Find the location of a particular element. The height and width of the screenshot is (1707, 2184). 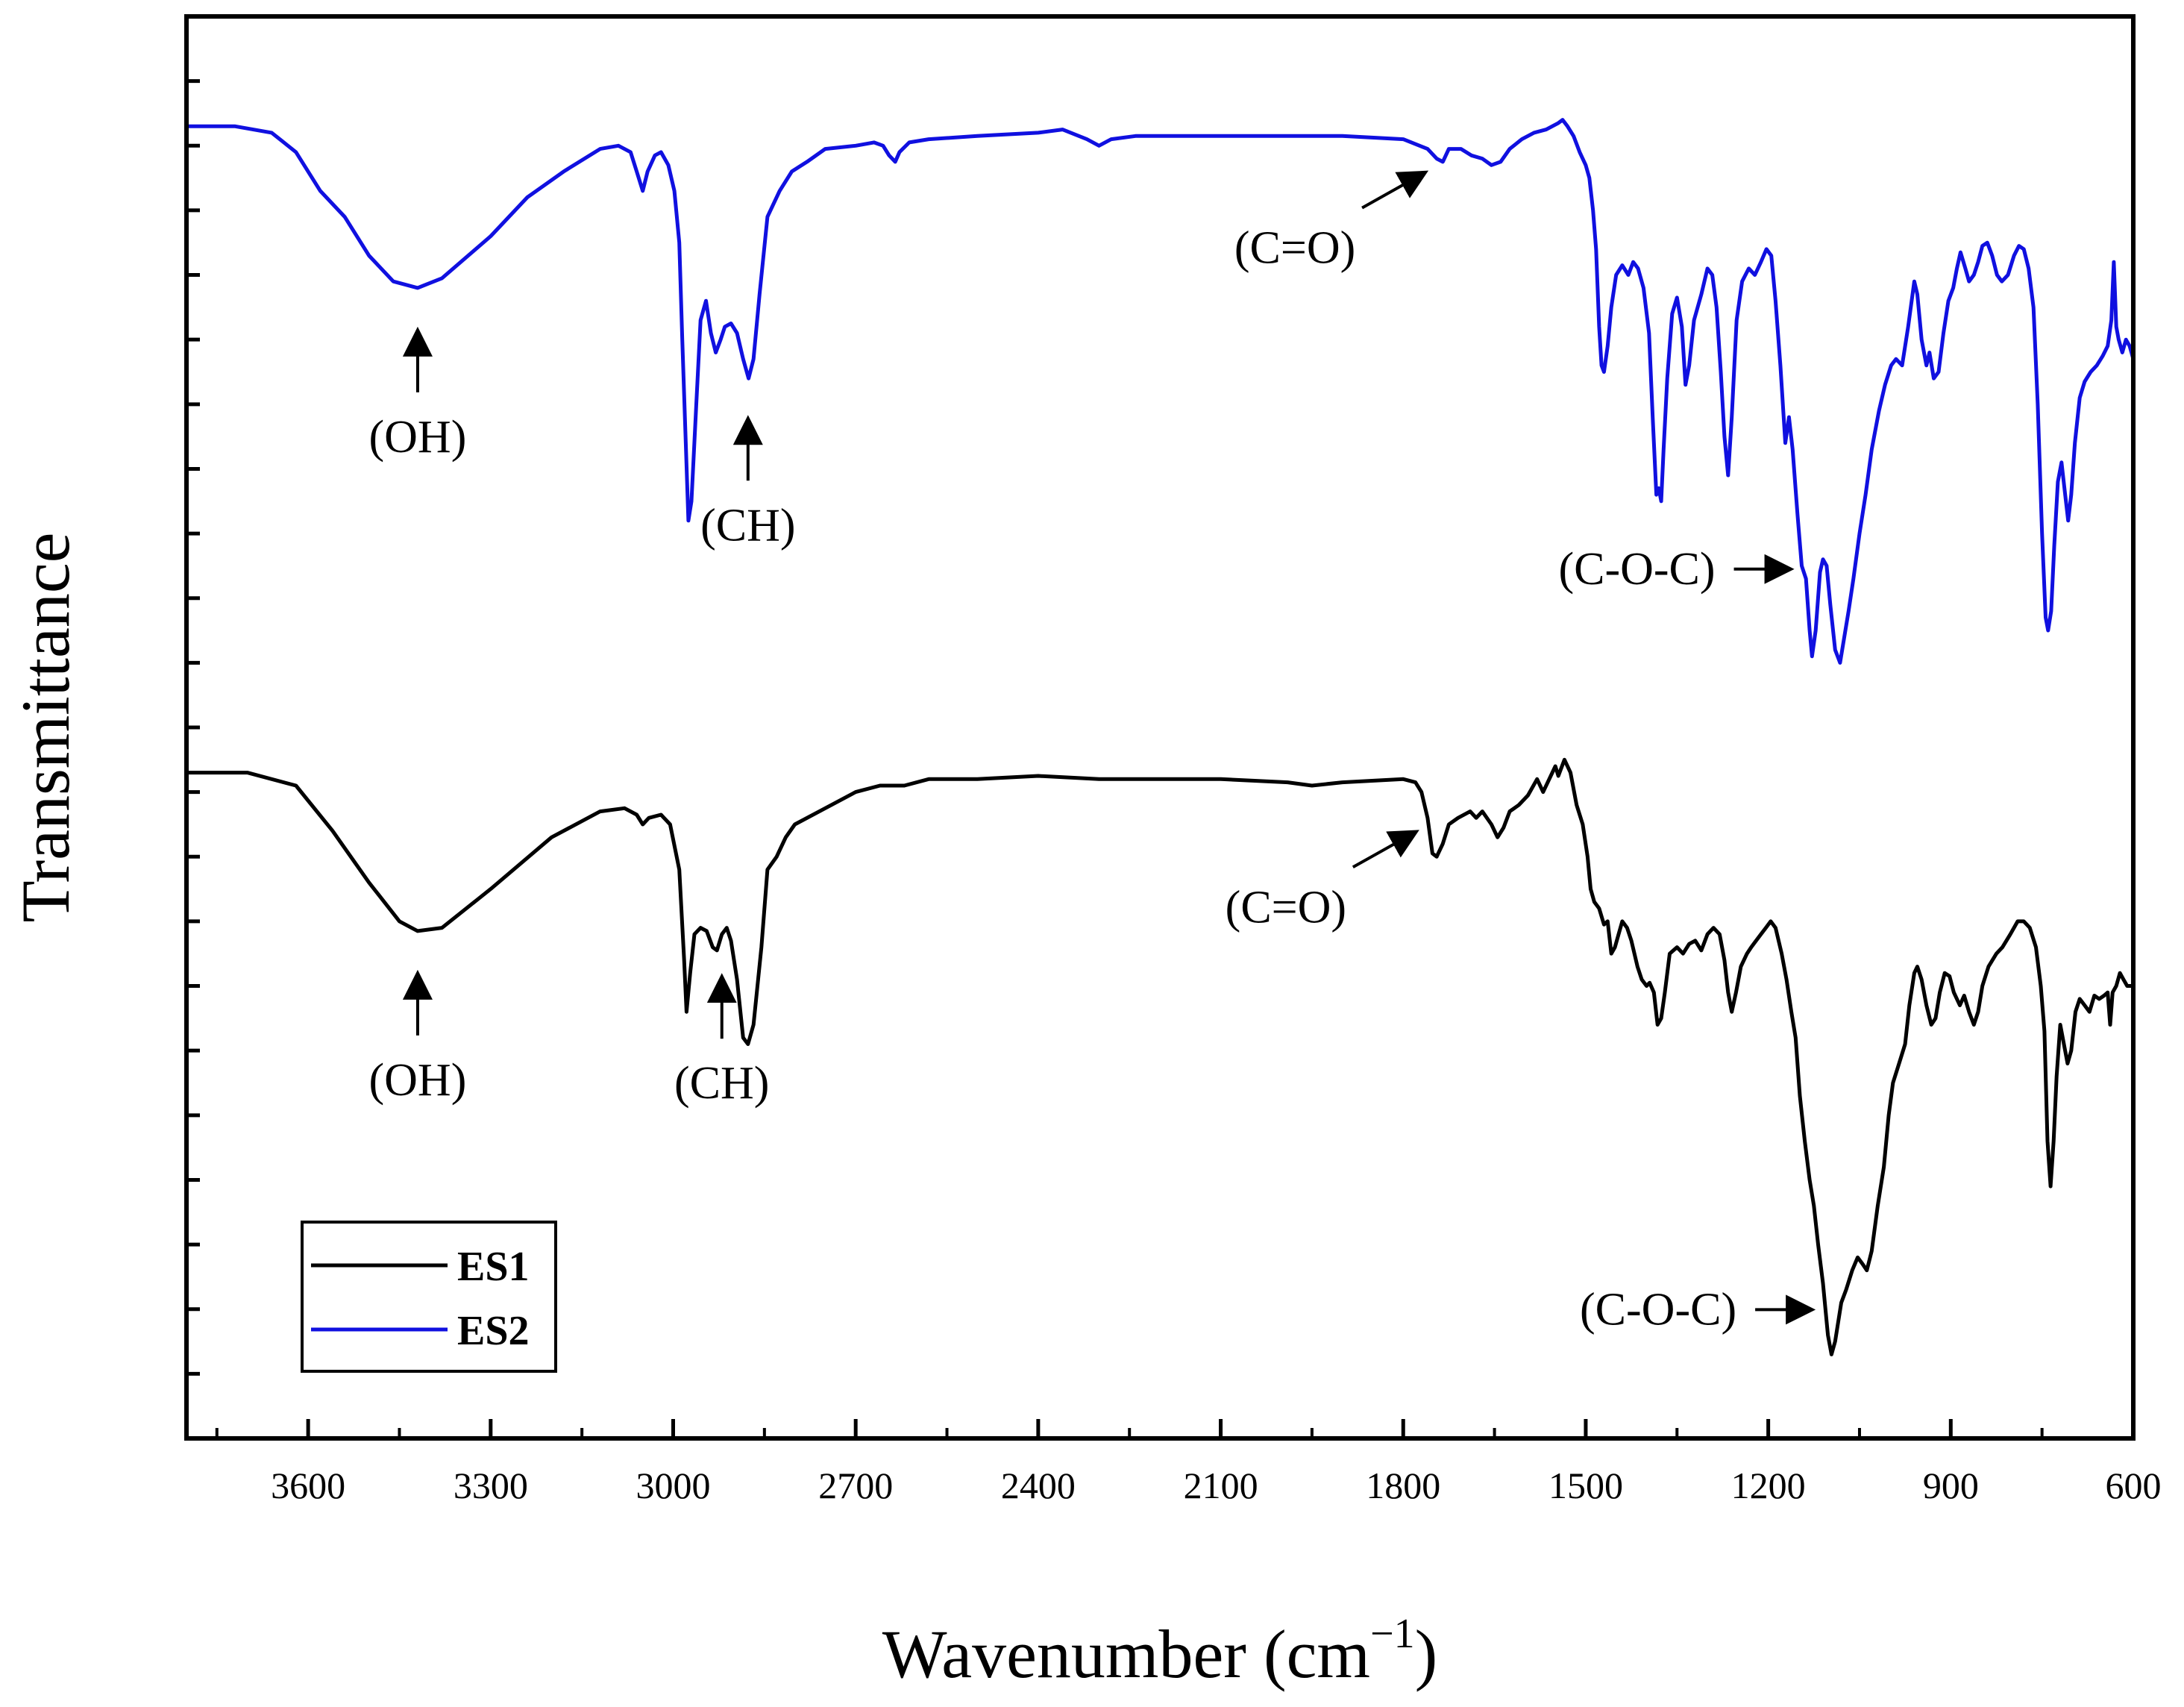

legend-label-es2: ES2 is located at coordinates (493, 1331).